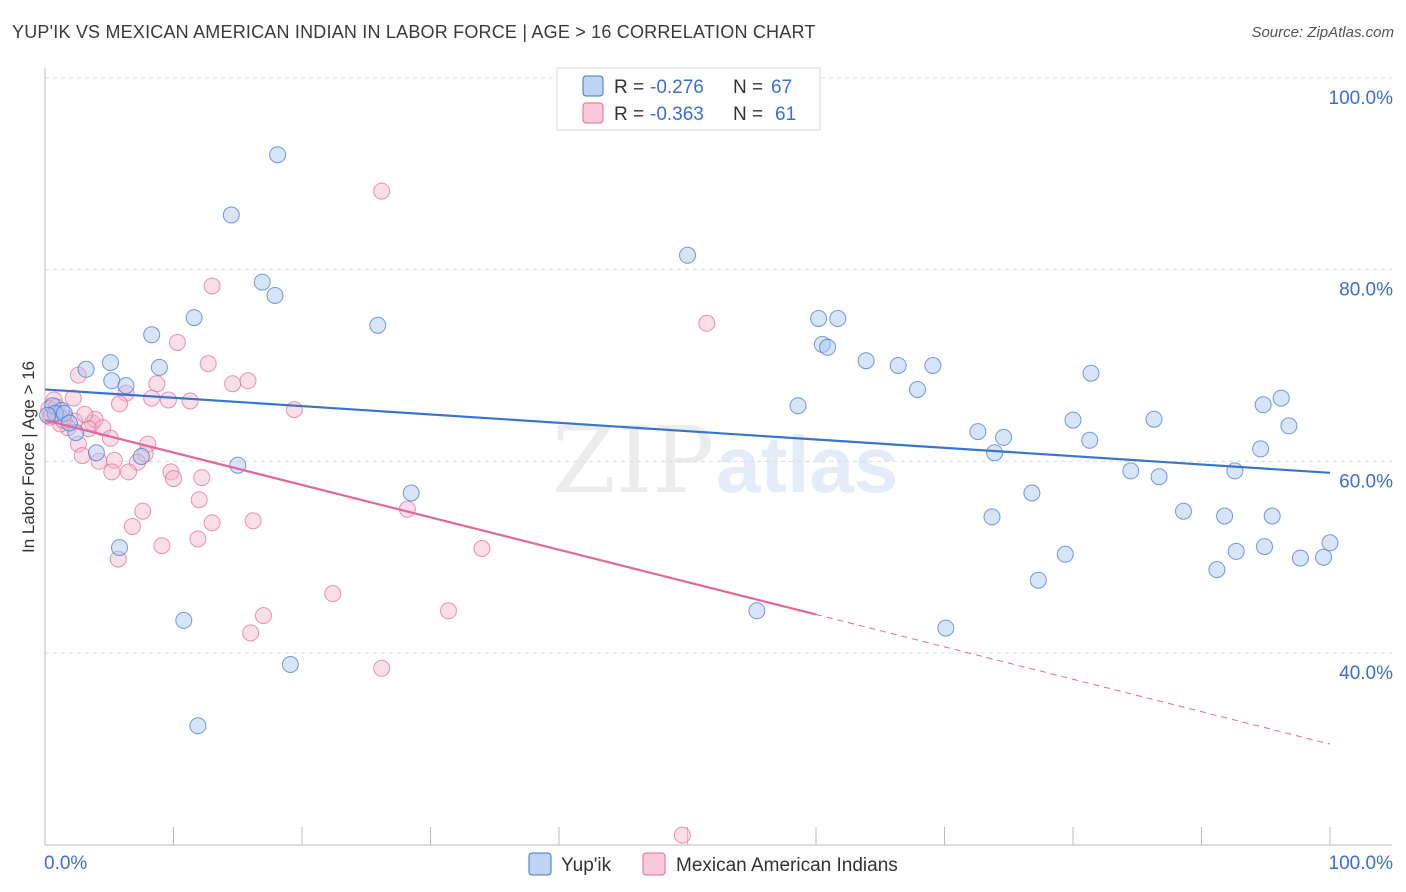 The height and width of the screenshot is (892, 1406). Describe the element at coordinates (65, 863) in the screenshot. I see `x-tick-label: 0.0%` at that location.